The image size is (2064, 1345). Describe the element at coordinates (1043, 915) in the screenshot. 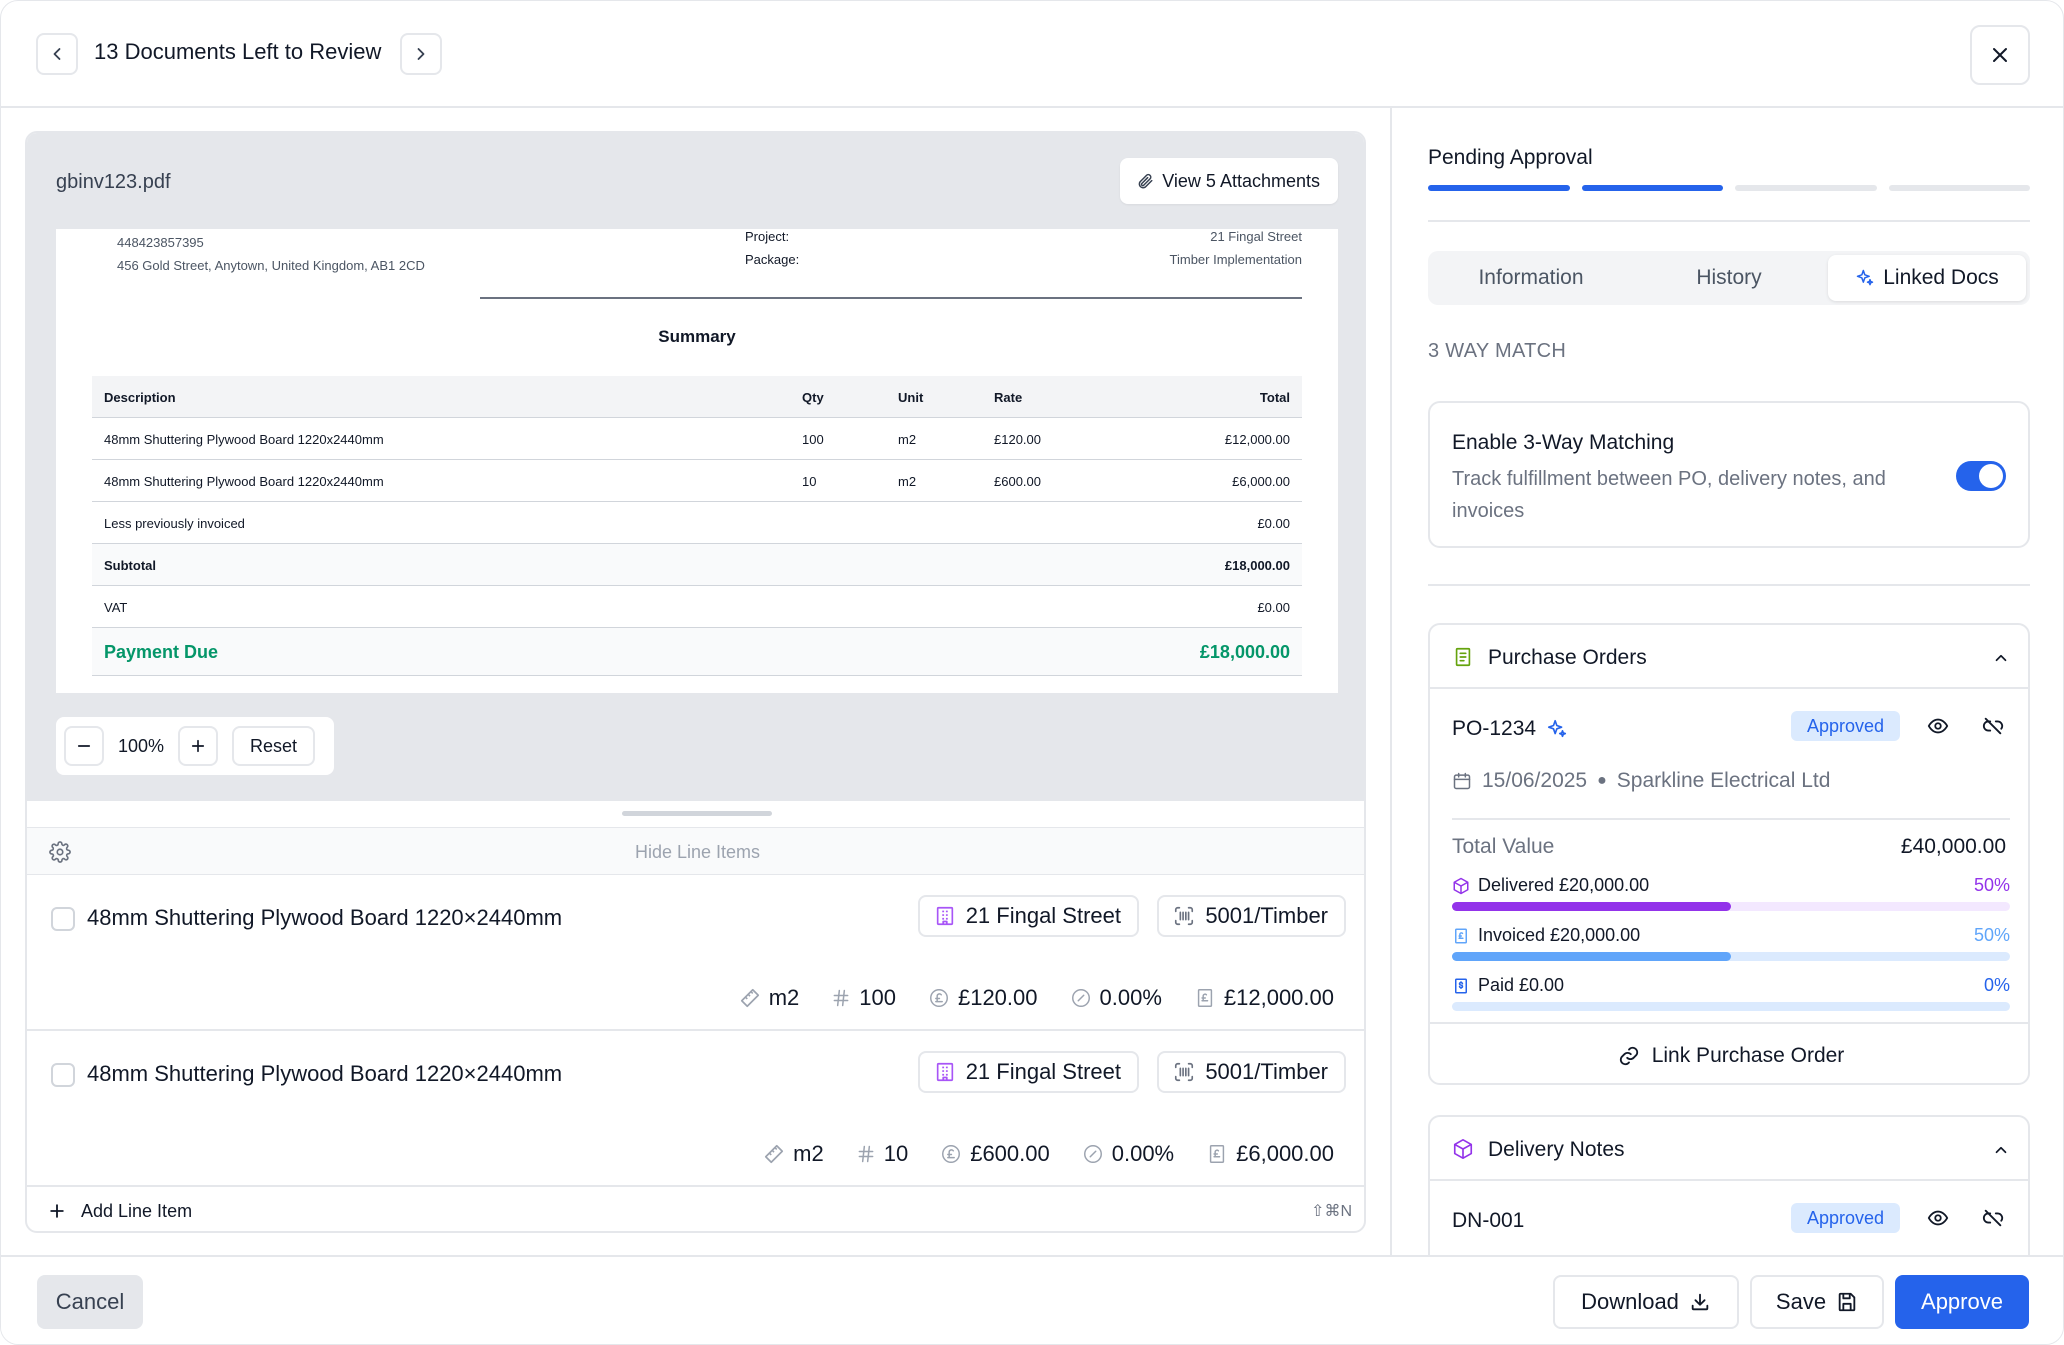

I see `project-tag-label: 21 Fingal Street` at that location.